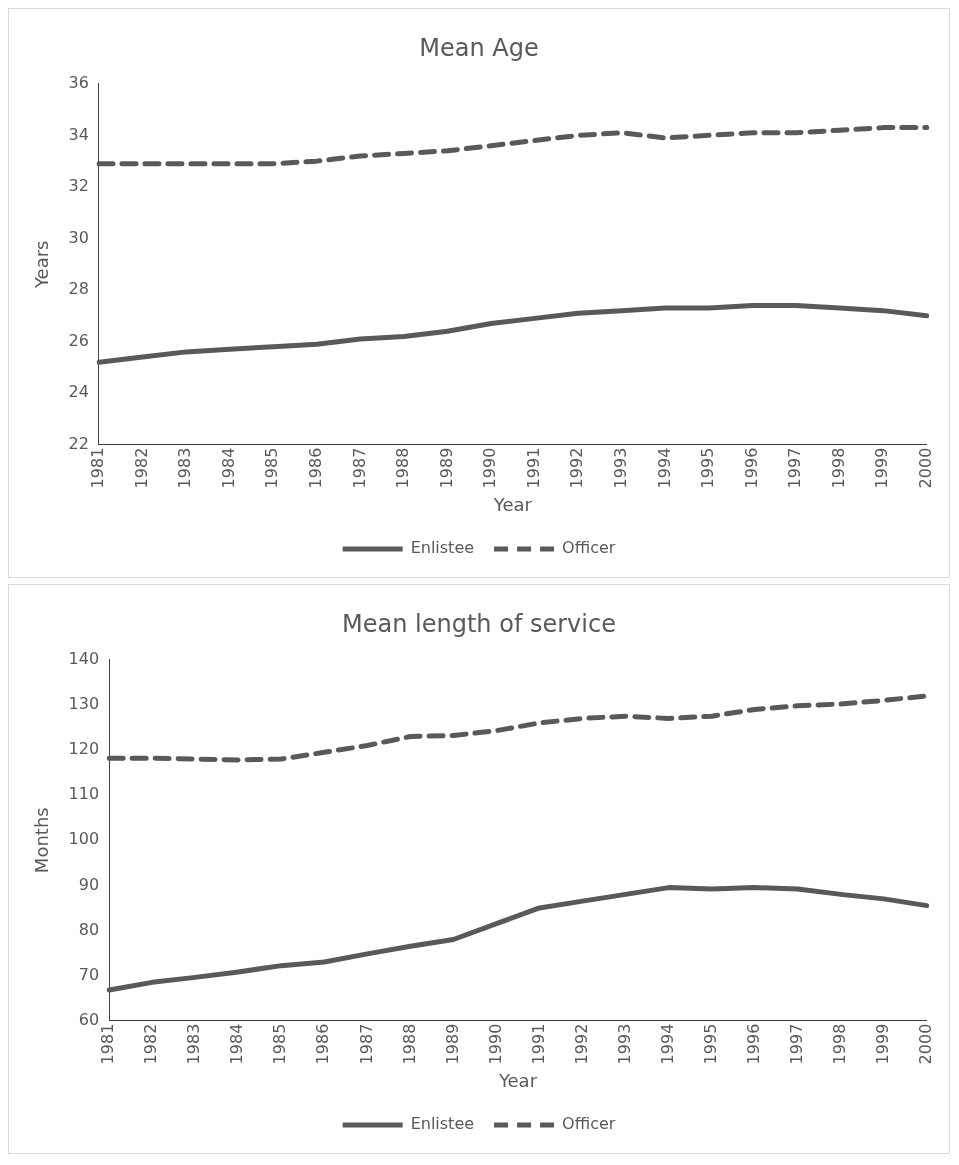  I want to click on y-tick-label: 90, so click(89, 884).